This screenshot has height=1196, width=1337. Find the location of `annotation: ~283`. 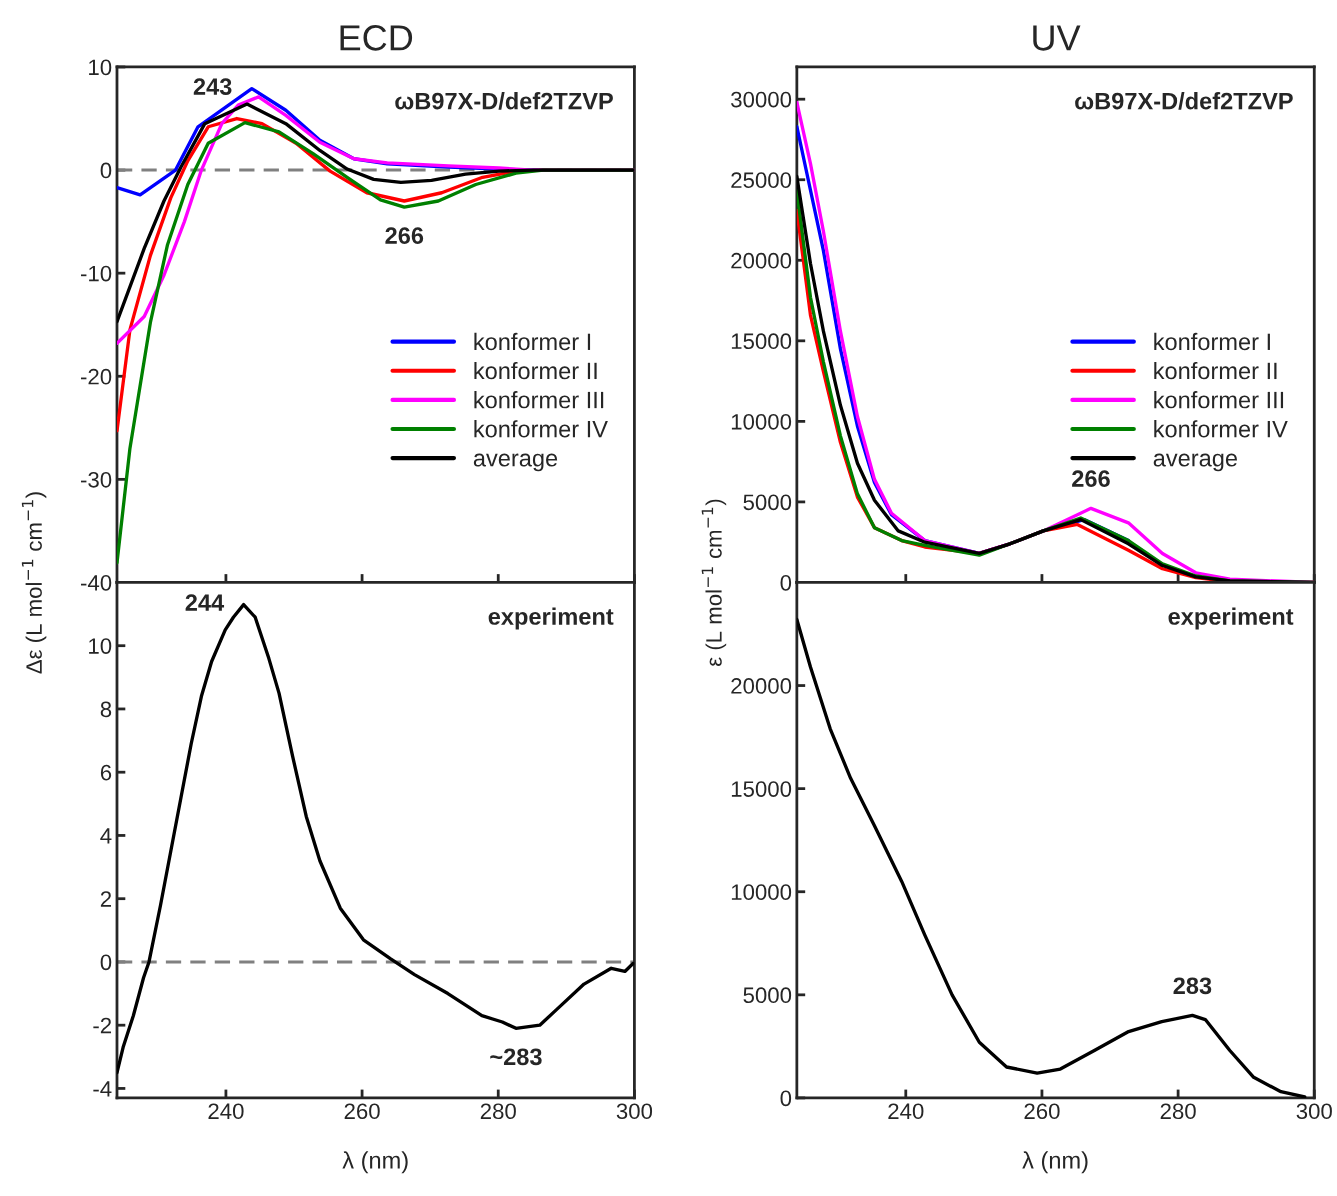

annotation: ~283 is located at coordinates (516, 1057).